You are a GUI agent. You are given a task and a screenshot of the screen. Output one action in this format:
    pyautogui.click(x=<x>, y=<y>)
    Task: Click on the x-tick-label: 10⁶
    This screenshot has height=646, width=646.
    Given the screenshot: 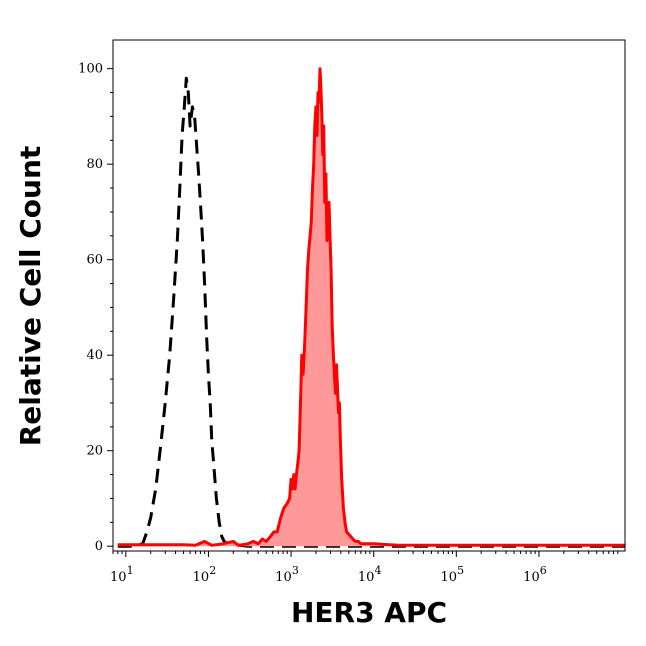 What is the action you would take?
    pyautogui.click(x=535, y=574)
    